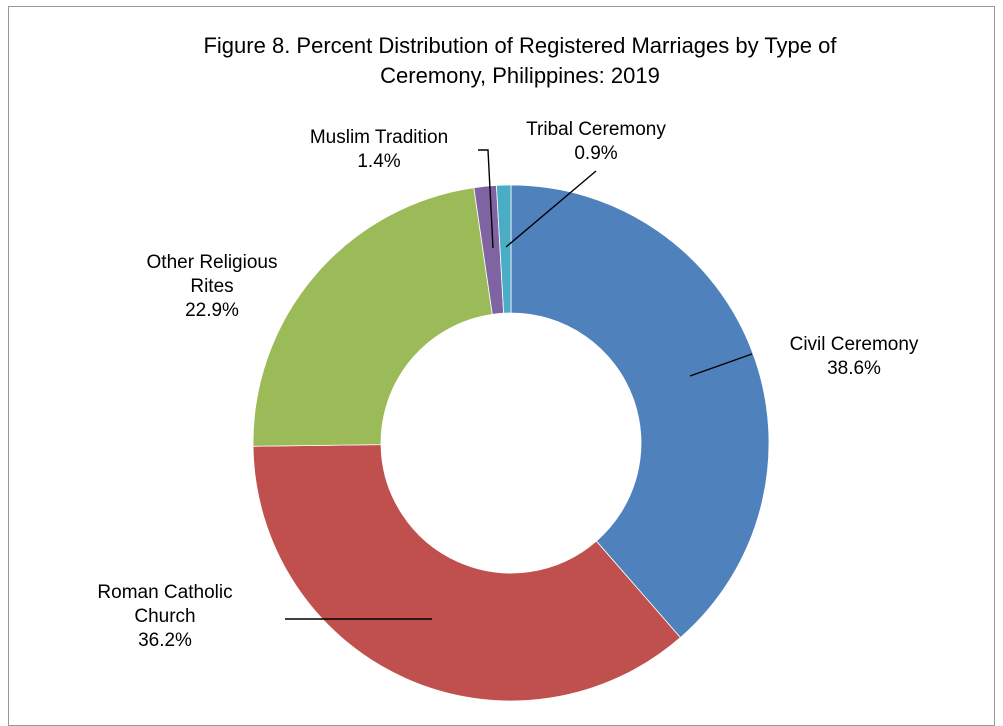 The image size is (1003, 726). Describe the element at coordinates (595, 153) in the screenshot. I see `slice-value-4: 0.9%` at that location.